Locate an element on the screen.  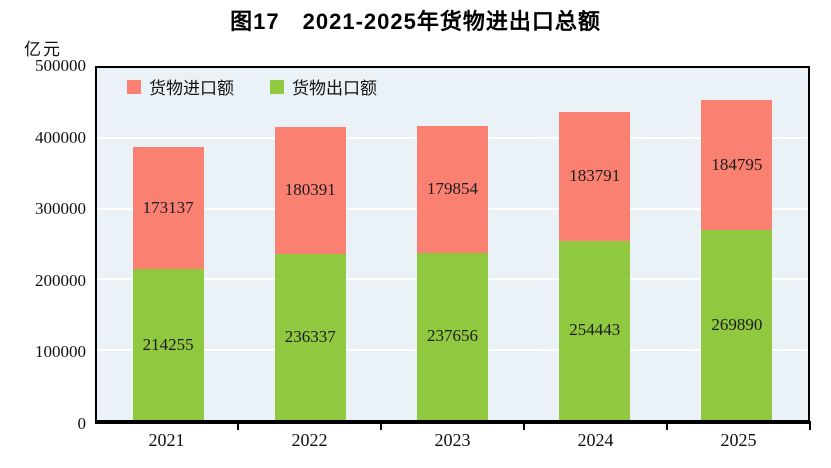
y-tick-label: 300000 is located at coordinates (60, 209).